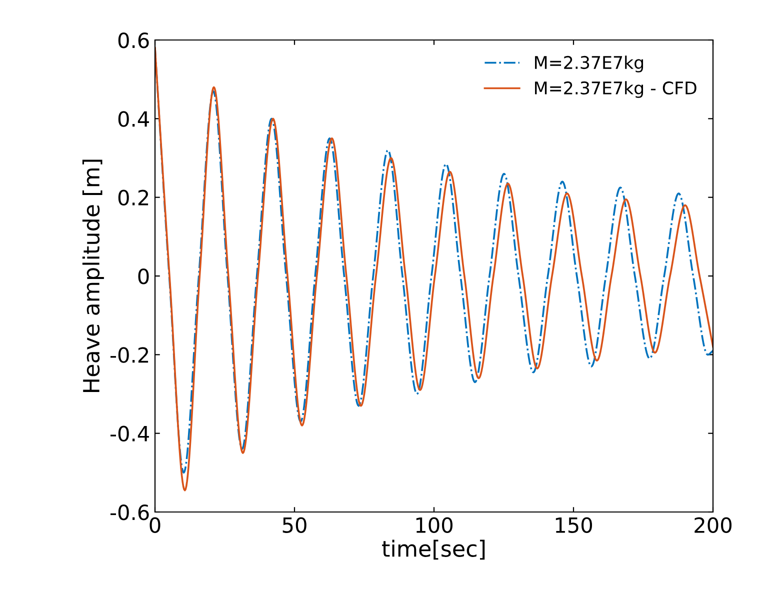  What do you see at coordinates (155, 525) in the screenshot?
I see `x-tick-label: 0` at bounding box center [155, 525].